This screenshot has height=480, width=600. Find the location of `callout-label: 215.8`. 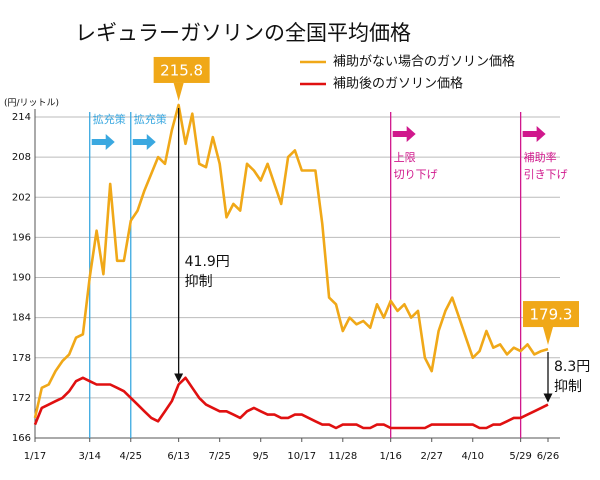

callout-label: 215.8 is located at coordinates (181, 70).